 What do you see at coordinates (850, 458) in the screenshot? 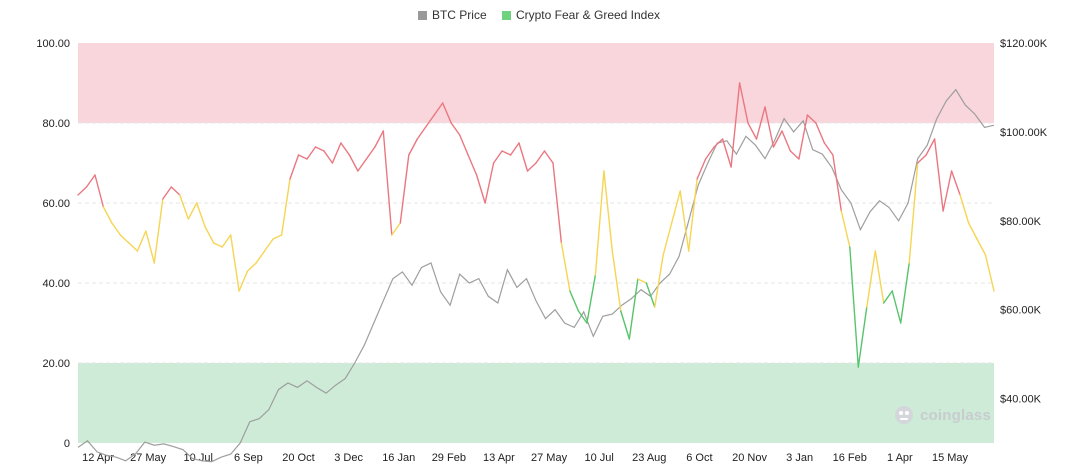
I see `x-tick-label: 16 Feb` at bounding box center [850, 458].